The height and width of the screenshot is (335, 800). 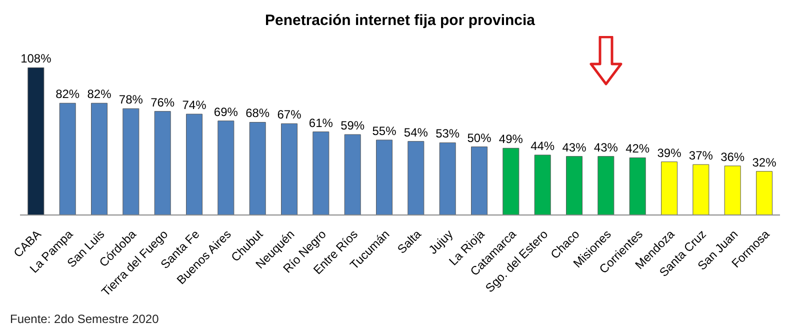 I want to click on data-label: 32%, so click(x=764, y=162).